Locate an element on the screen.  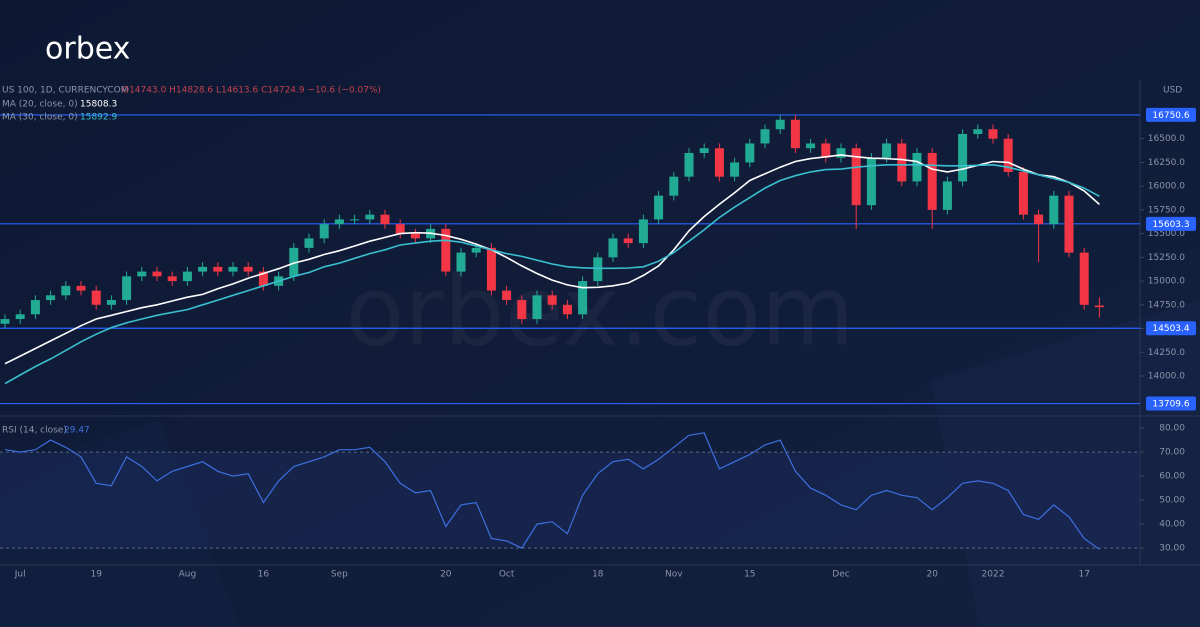
x-tick-label: Jul is located at coordinates (20, 575).